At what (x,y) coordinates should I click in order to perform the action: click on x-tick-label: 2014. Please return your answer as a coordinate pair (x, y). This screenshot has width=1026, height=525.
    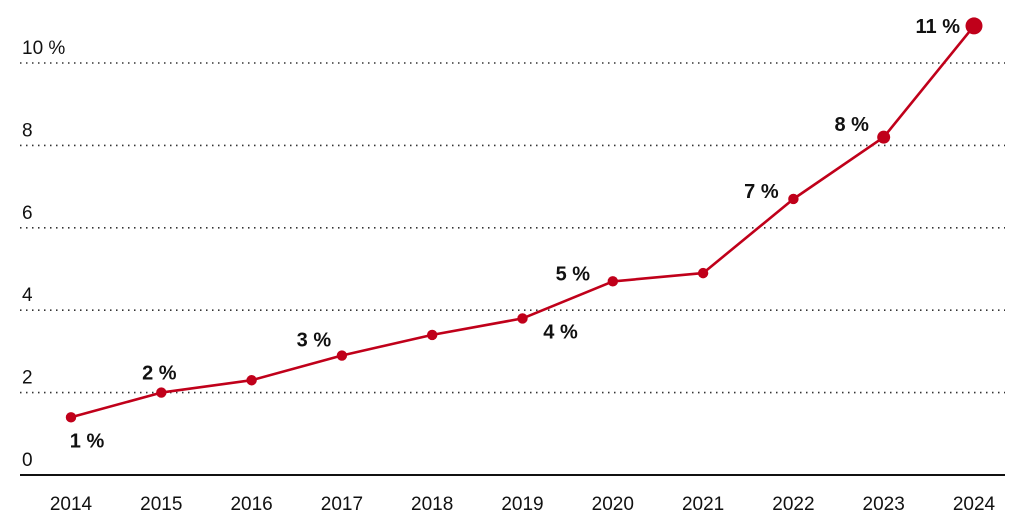
    Looking at the image, I should click on (71, 504).